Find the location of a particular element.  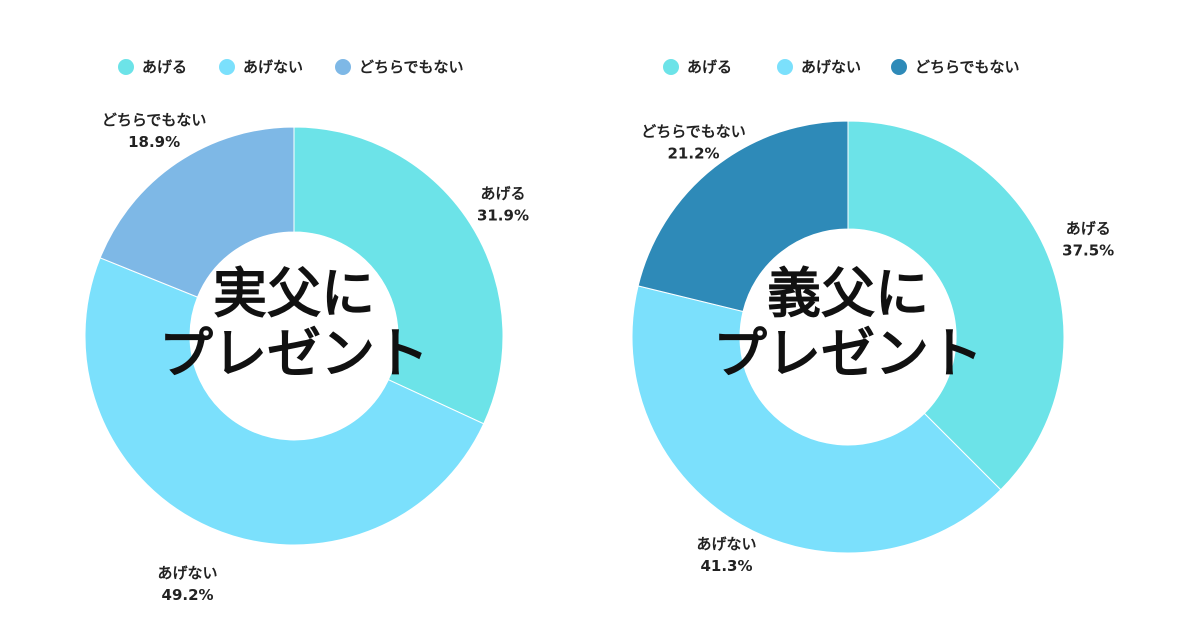

slice-value-label: 37.5% is located at coordinates (1088, 251).